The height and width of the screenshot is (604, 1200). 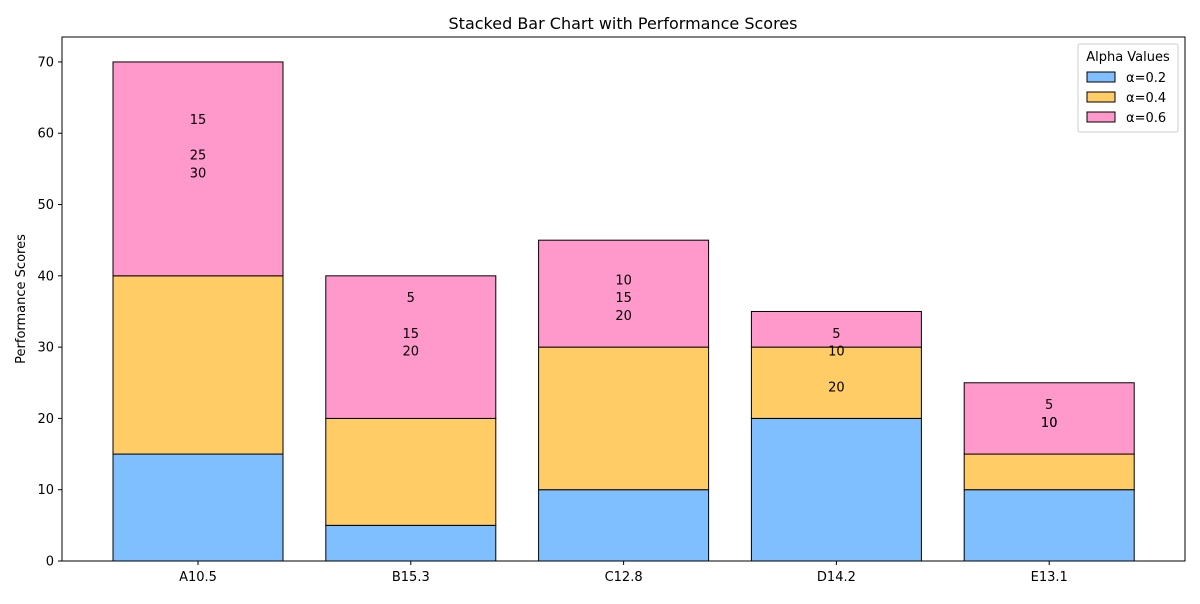 What do you see at coordinates (50, 562) in the screenshot?
I see `y-tick-label-0: 0` at bounding box center [50, 562].